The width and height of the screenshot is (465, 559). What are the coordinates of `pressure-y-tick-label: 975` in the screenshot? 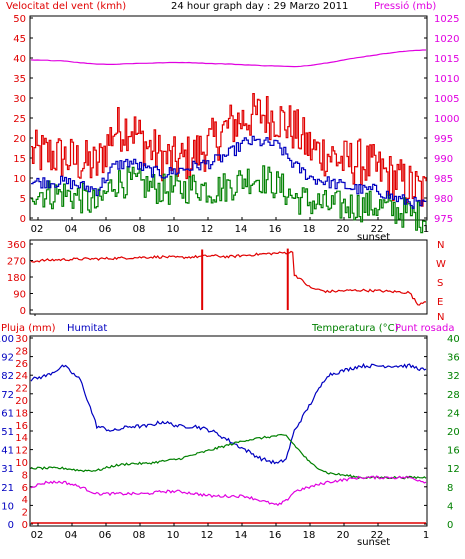 It's located at (443, 219).